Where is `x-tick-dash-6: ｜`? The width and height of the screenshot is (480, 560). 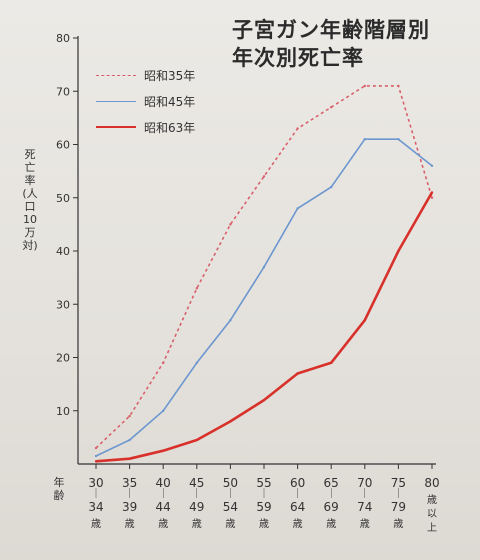
x-tick-dash-6: ｜ is located at coordinates (297, 494).